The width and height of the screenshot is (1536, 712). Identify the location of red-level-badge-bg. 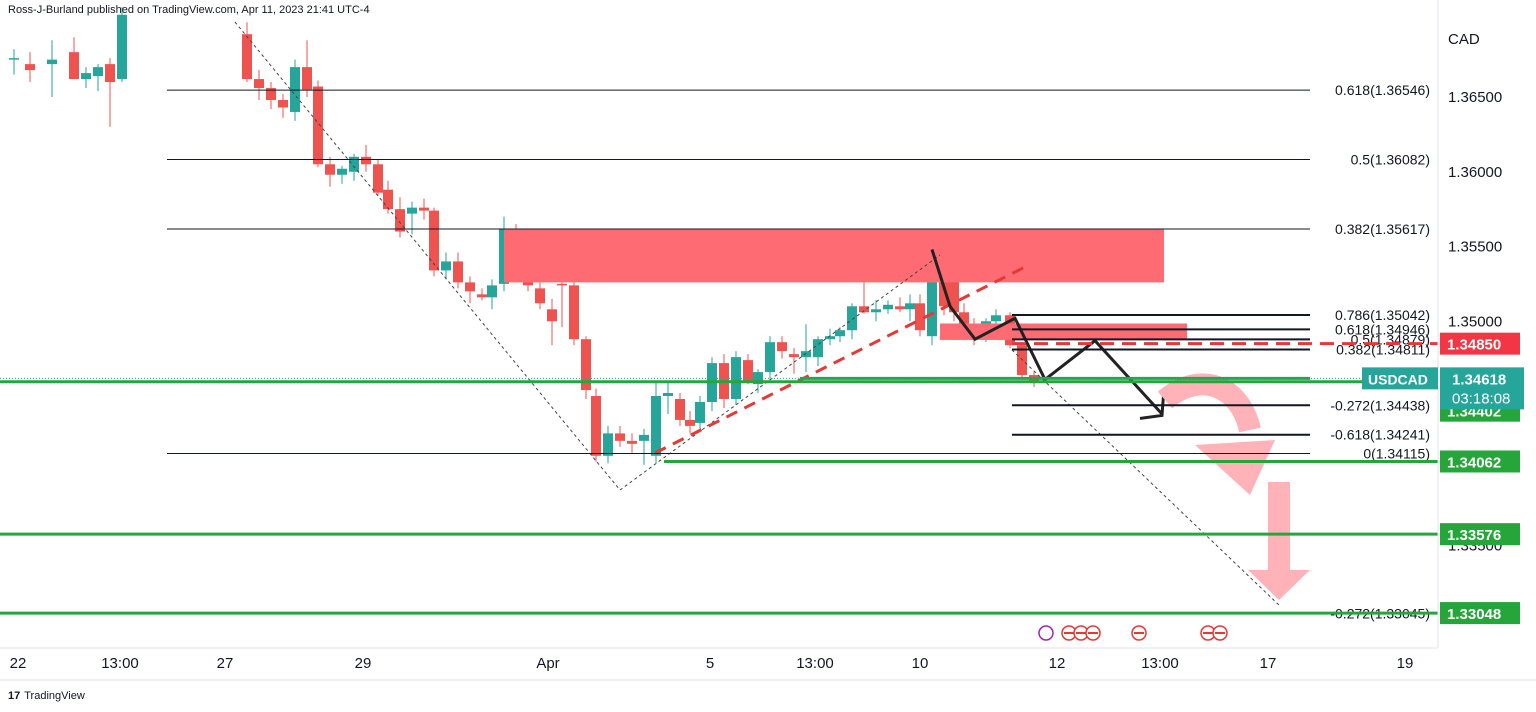
(1480, 343).